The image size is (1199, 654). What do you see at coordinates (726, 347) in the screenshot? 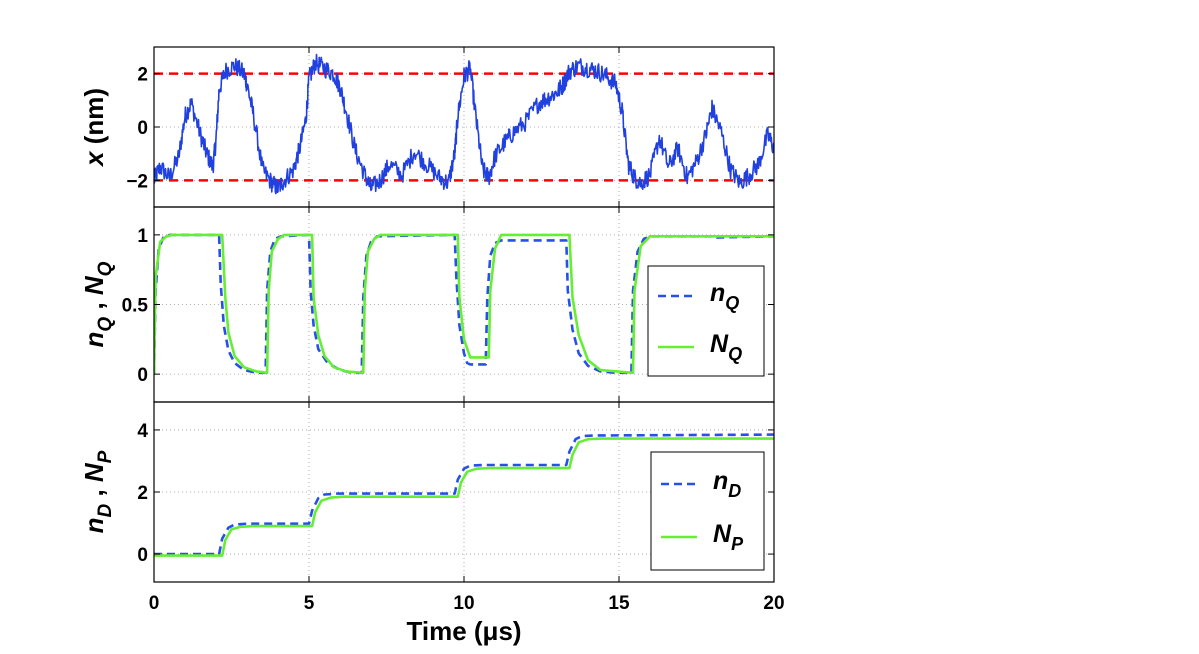
I see `legend-label: NQ` at bounding box center [726, 347].